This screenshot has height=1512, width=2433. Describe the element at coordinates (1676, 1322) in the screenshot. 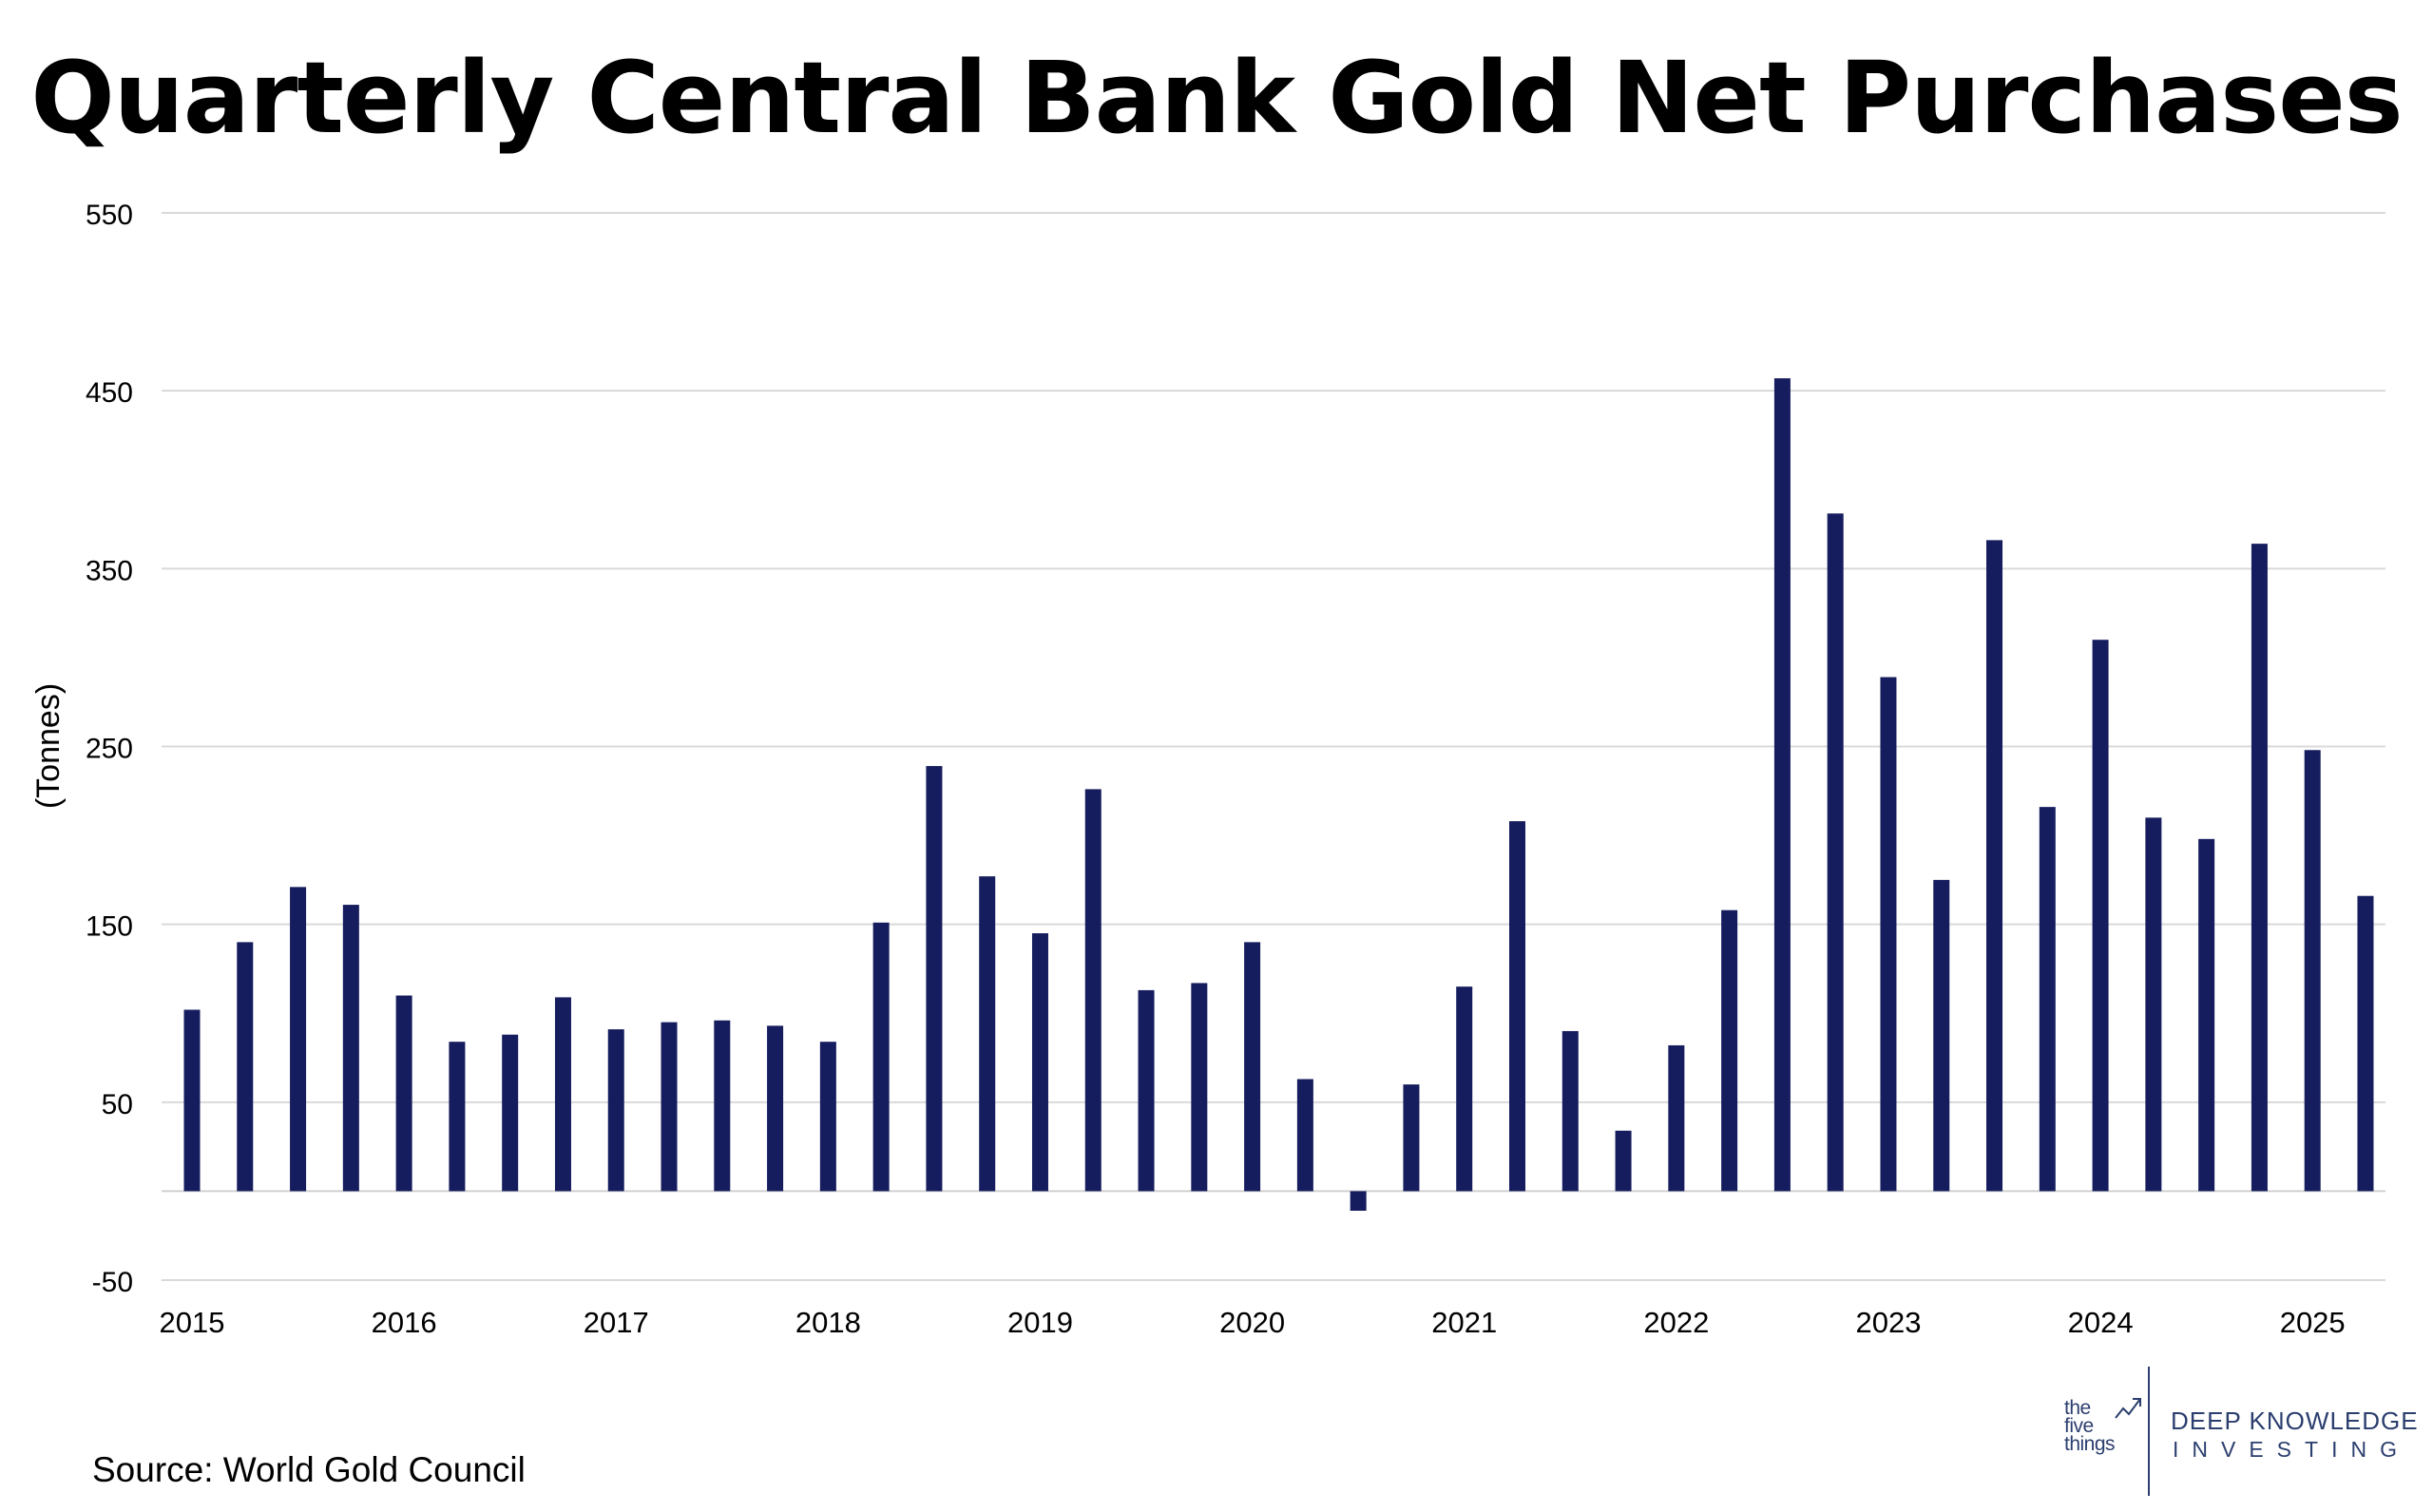

I see `x-tick-label: 2022` at that location.